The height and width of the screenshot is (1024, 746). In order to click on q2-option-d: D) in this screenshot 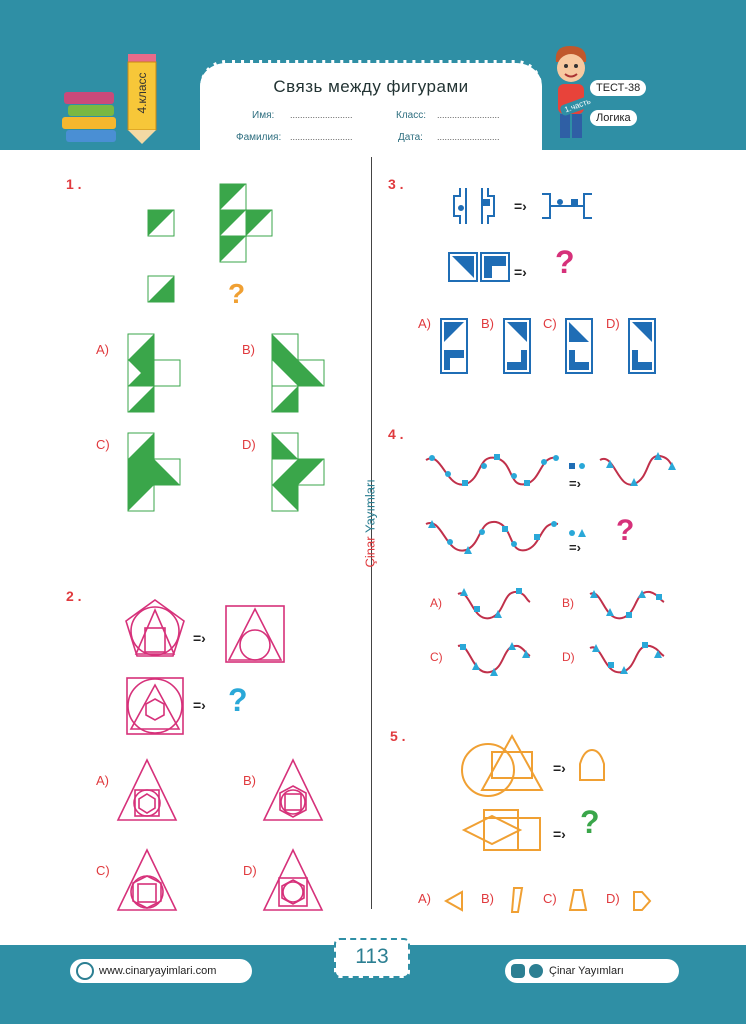, I will do `click(250, 870)`.